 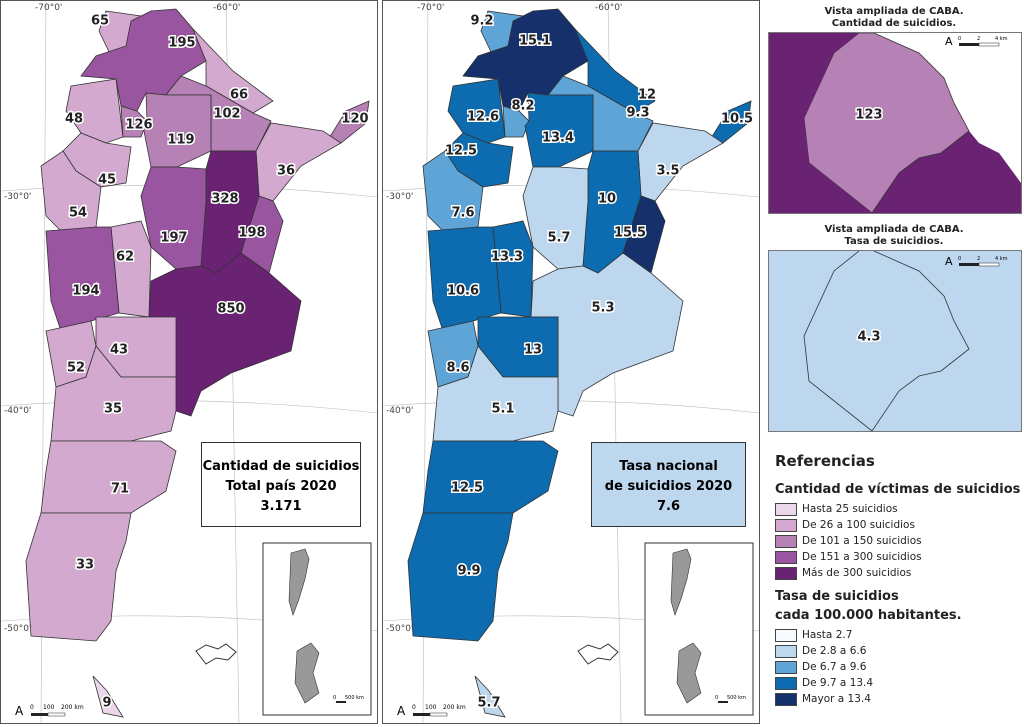 I want to click on province-value-label: 9.3, so click(x=637, y=113).